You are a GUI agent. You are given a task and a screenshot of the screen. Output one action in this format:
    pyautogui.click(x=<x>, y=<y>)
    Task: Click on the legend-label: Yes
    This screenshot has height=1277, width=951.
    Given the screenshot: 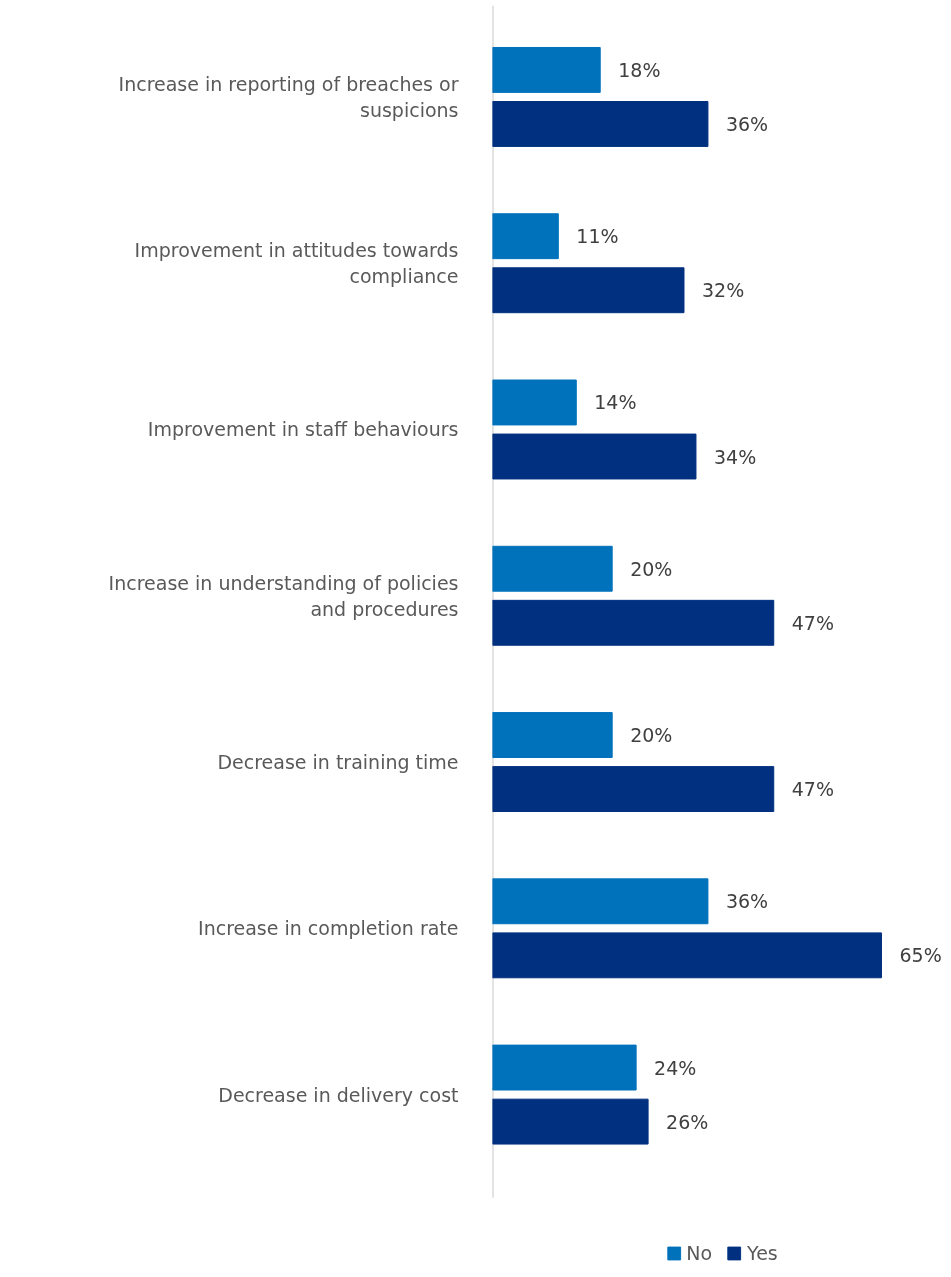 What is the action you would take?
    pyautogui.click(x=762, y=1253)
    